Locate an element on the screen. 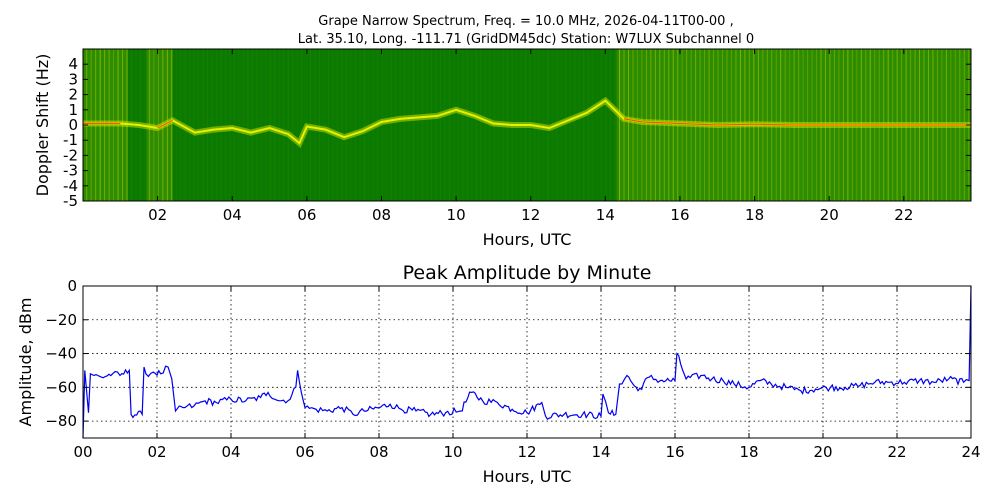 The width and height of the screenshot is (1000, 500). spectrogram-xtick-label: 10 is located at coordinates (456, 215).